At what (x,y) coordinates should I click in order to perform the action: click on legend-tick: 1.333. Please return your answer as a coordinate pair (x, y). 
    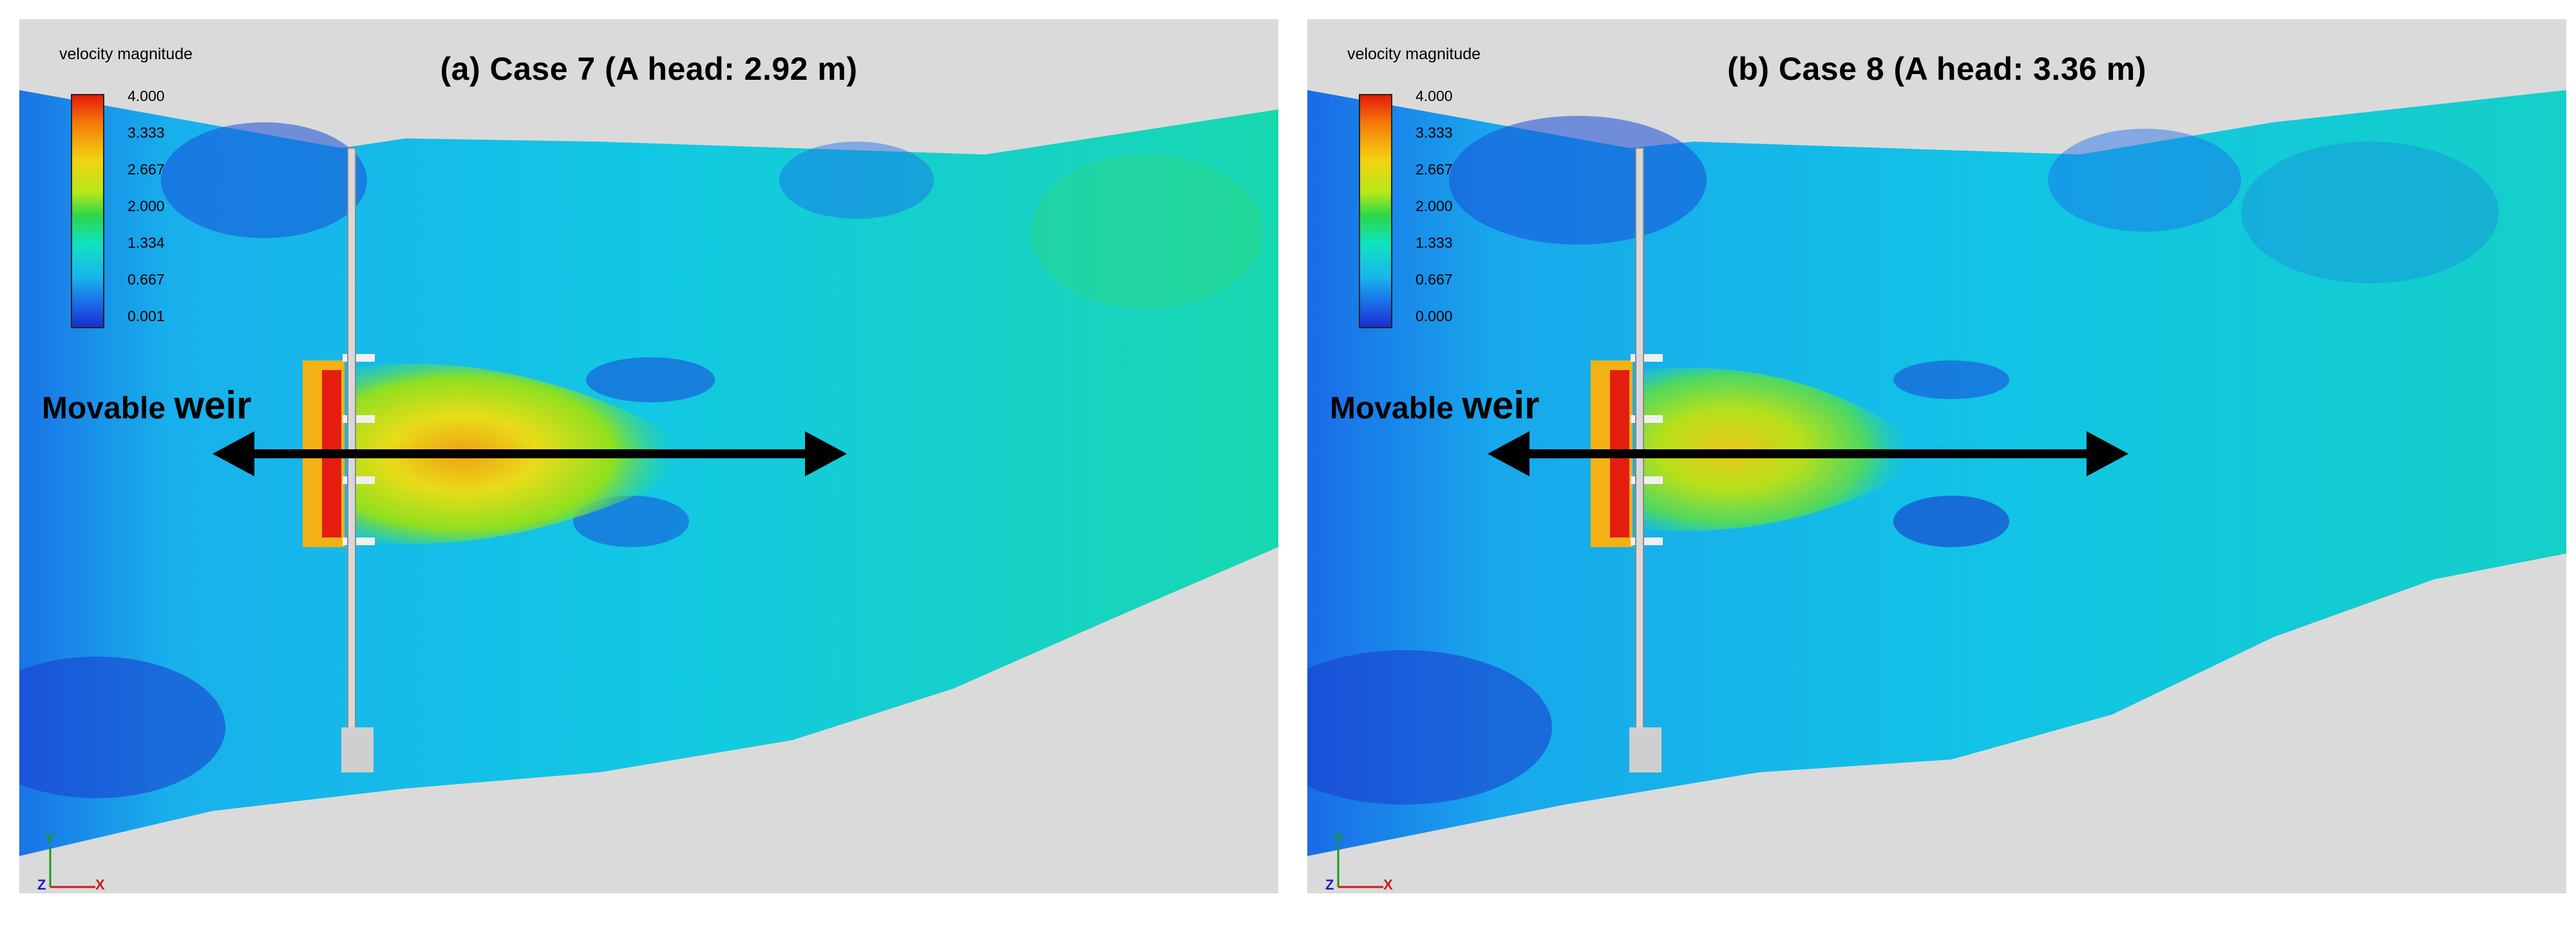
    Looking at the image, I should click on (1434, 242).